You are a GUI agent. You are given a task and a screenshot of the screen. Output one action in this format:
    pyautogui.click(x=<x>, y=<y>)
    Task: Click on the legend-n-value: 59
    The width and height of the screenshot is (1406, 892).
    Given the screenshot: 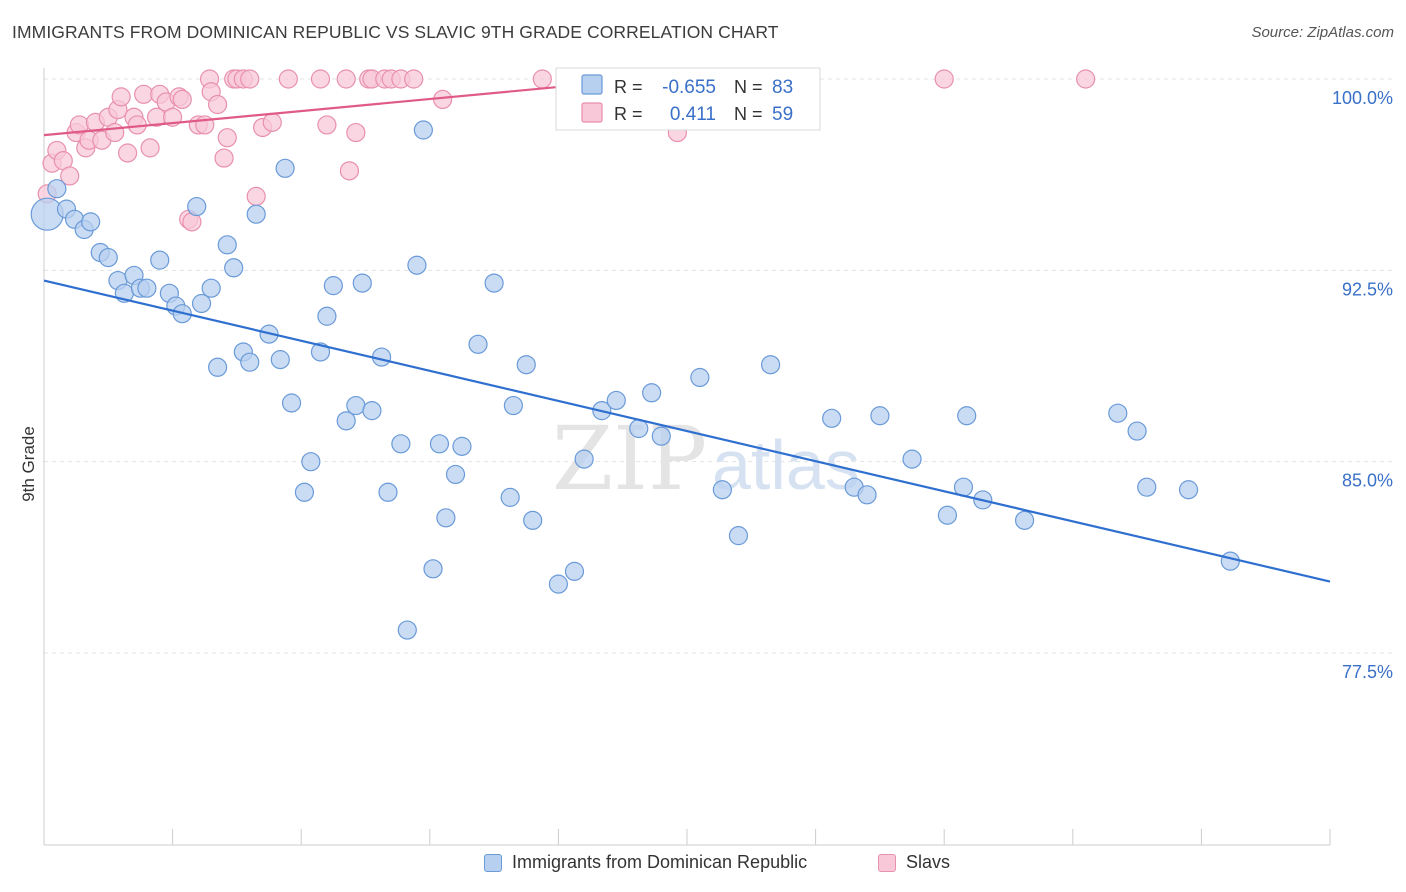 What is the action you would take?
    pyautogui.click(x=782, y=114)
    